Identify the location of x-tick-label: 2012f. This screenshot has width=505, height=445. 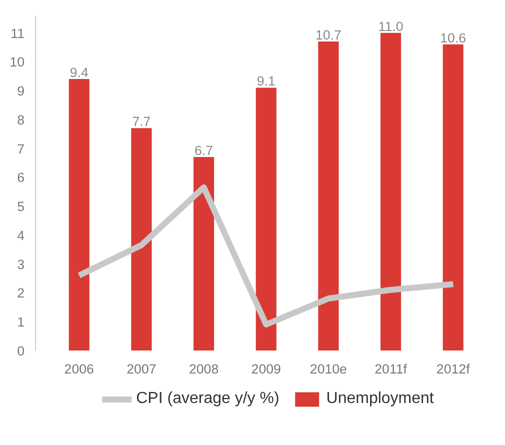
(453, 369).